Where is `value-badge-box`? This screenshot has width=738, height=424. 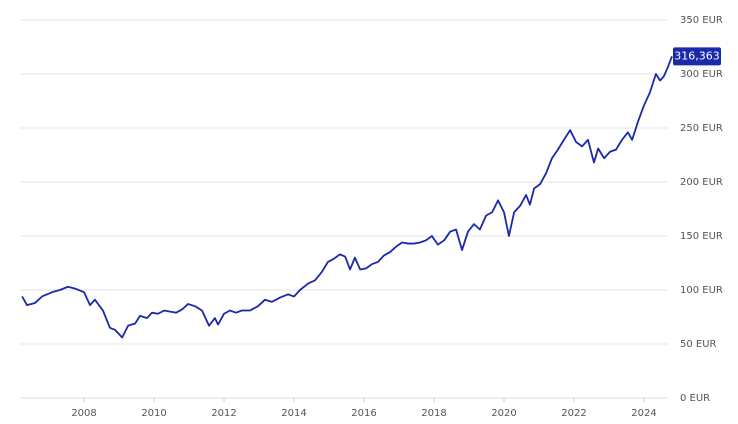 value-badge-box is located at coordinates (697, 56).